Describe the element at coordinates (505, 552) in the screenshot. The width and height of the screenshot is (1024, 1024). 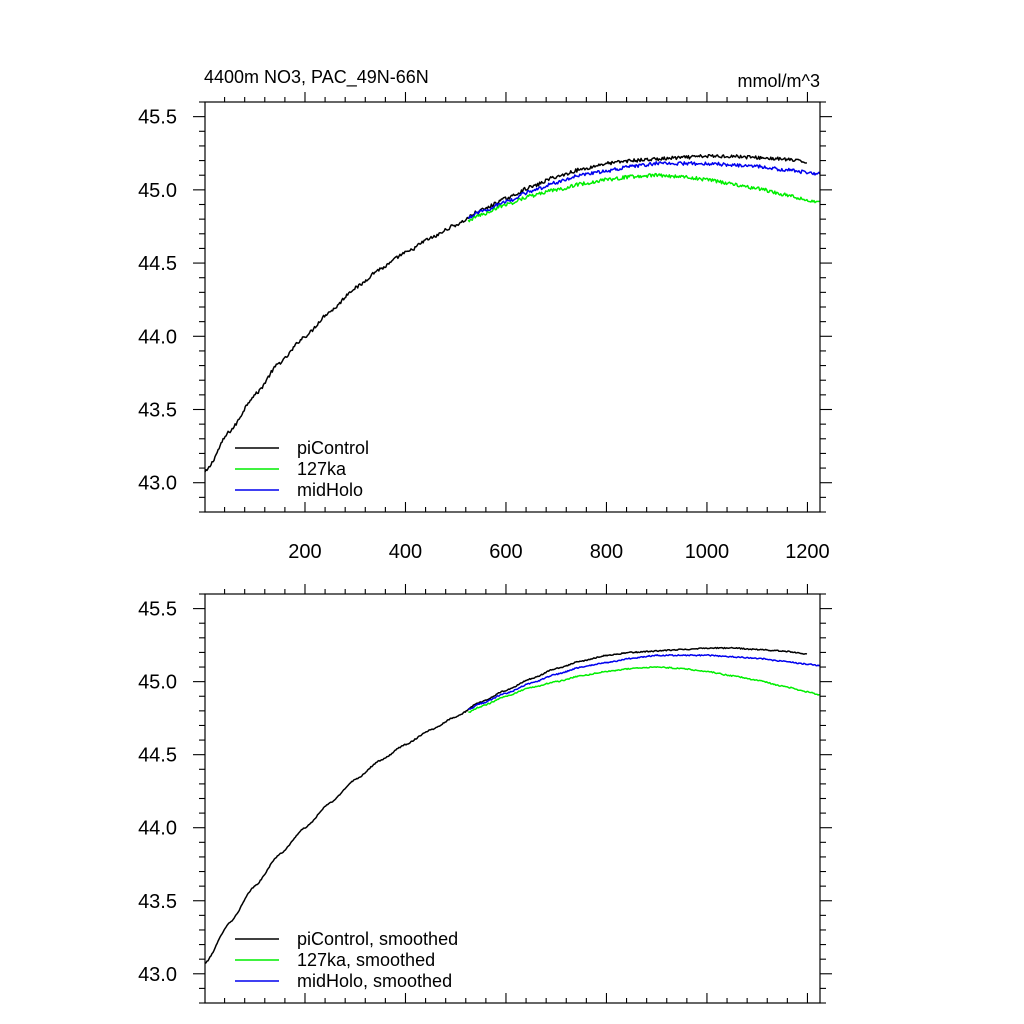
I see `x-tick-label: 600` at that location.